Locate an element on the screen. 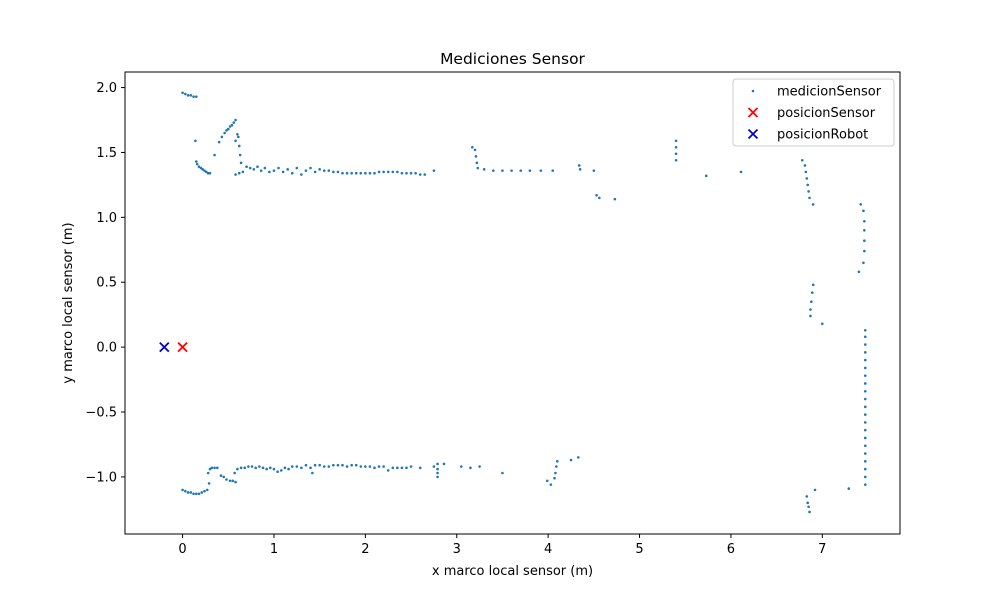  x-tick-label: 2 is located at coordinates (365, 549).